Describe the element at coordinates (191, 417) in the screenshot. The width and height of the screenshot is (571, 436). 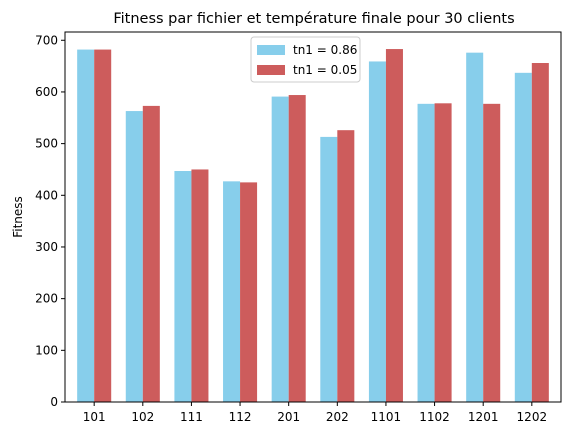
I see `x-tick-label-111: 111` at that location.